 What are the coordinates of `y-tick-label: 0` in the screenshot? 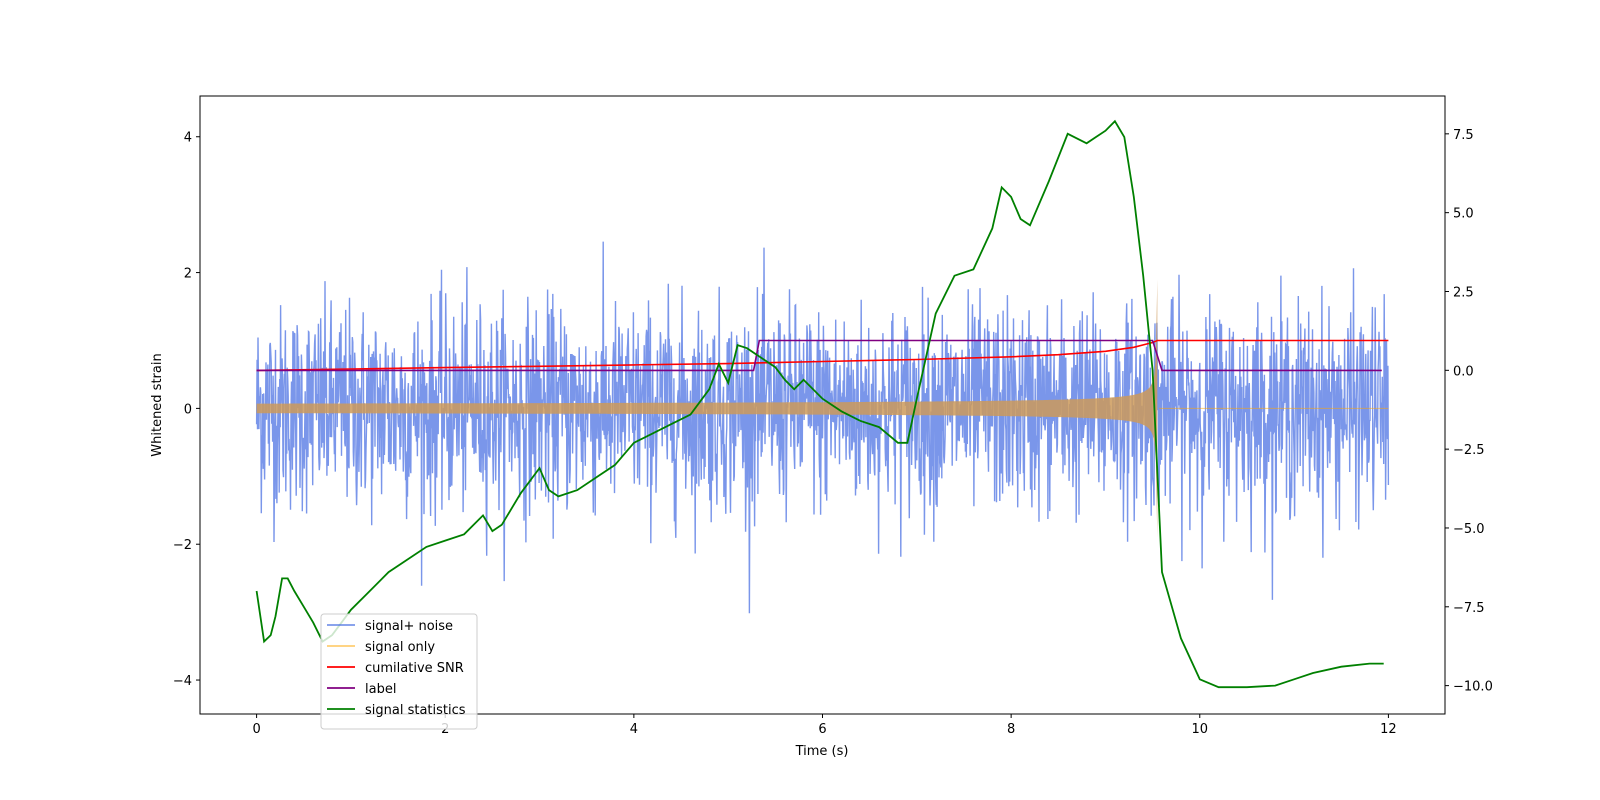 It's located at (188, 409).